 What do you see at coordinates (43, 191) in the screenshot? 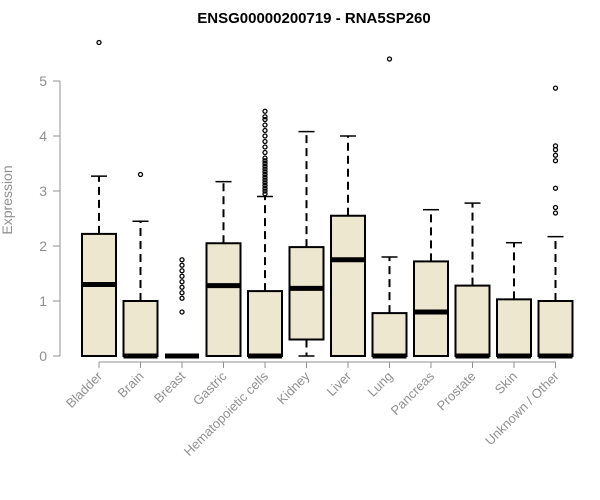
I see `y-tick-label: 3` at bounding box center [43, 191].